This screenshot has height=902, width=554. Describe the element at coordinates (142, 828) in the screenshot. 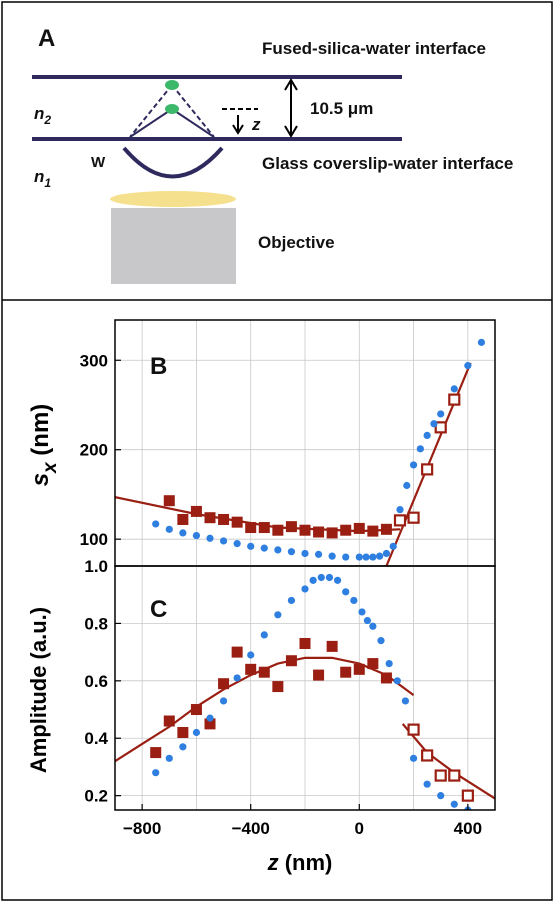

I see `x-tick-label: −800` at that location.